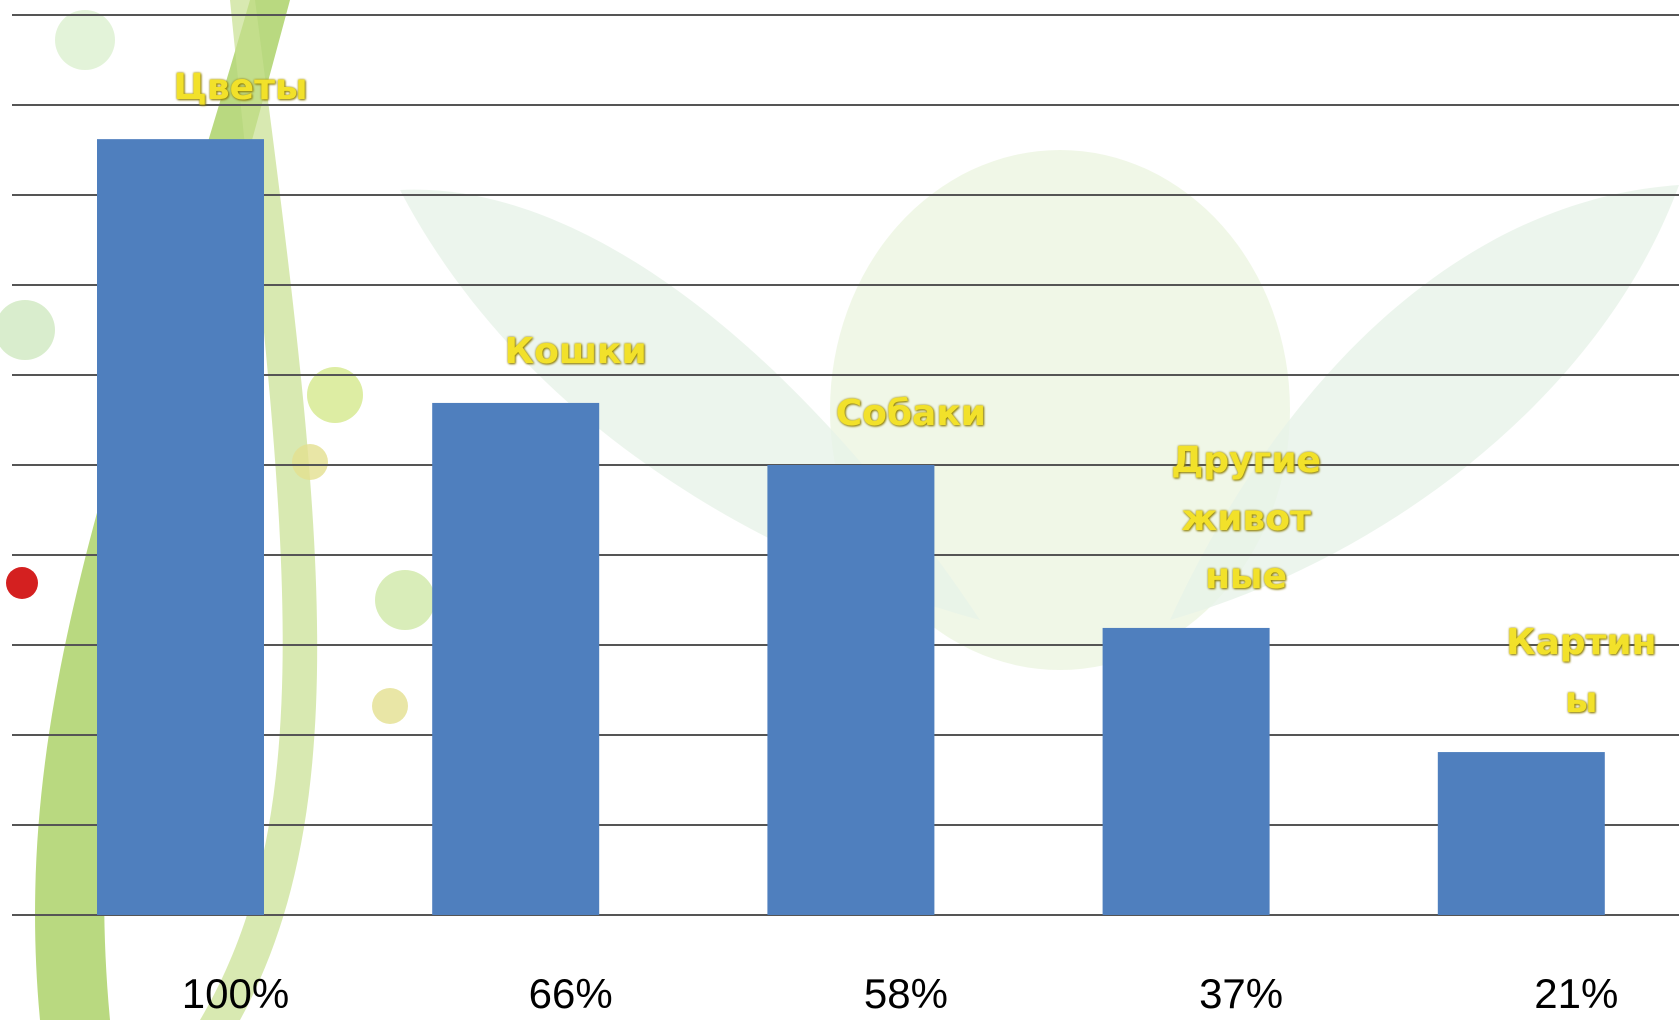 The image size is (1679, 1020). Describe the element at coordinates (1581, 672) in the screenshot. I see `category-label: Картин ы` at that location.